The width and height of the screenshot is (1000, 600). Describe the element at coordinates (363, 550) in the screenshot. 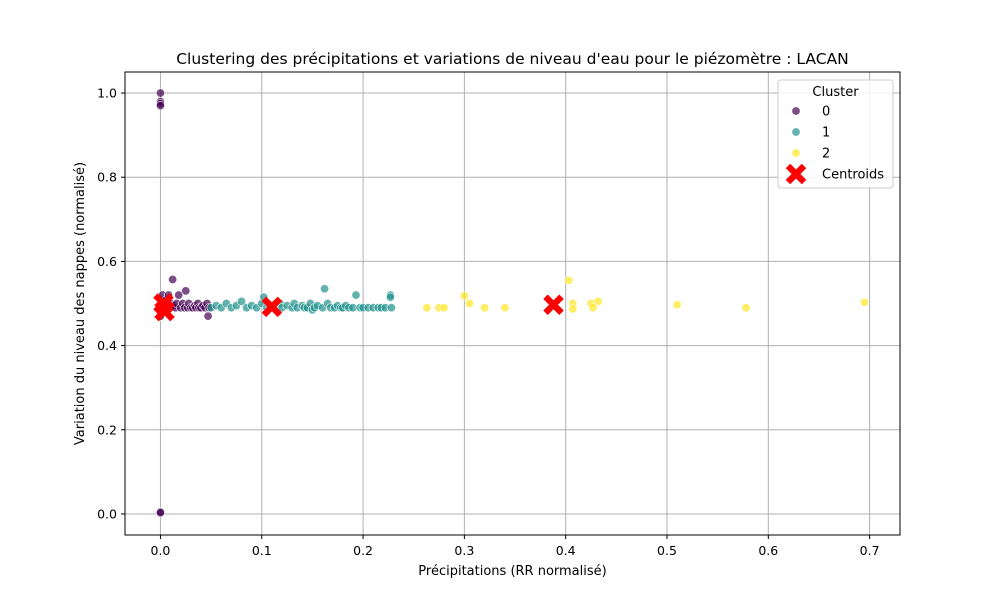

I see `x-tick-label: 0.2` at that location.